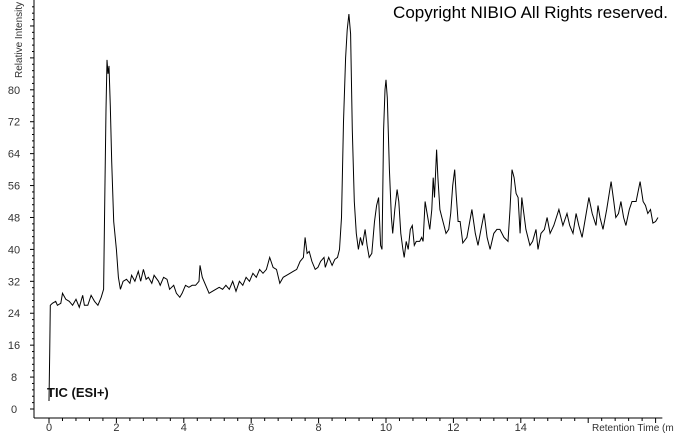 The width and height of the screenshot is (674, 434). Describe the element at coordinates (14, 250) in the screenshot. I see `y-tick-label: 40` at that location.